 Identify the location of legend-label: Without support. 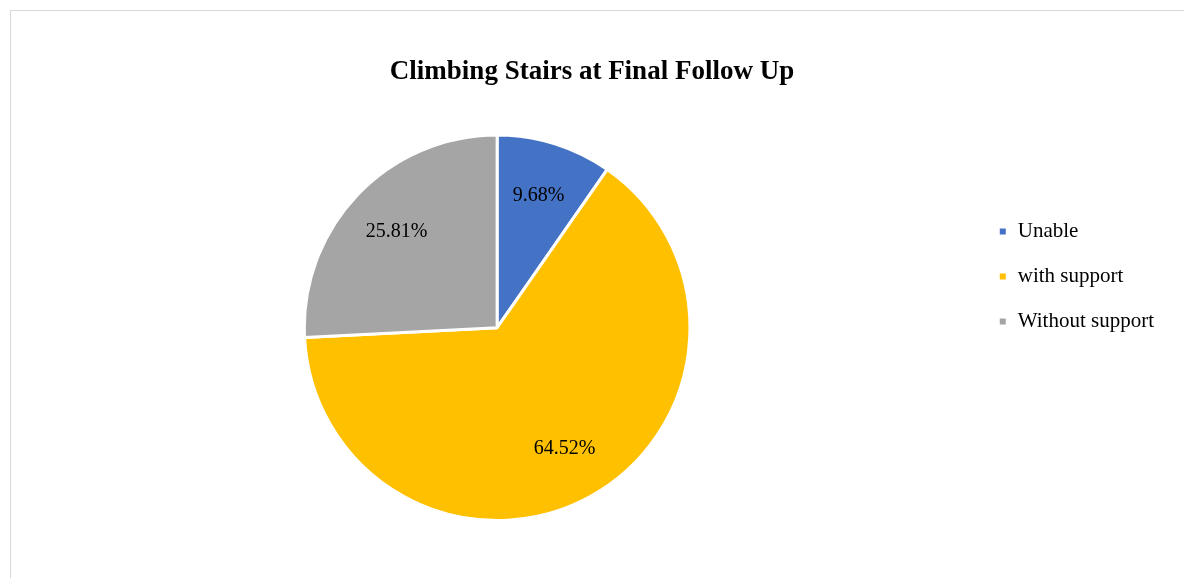
(1086, 320).